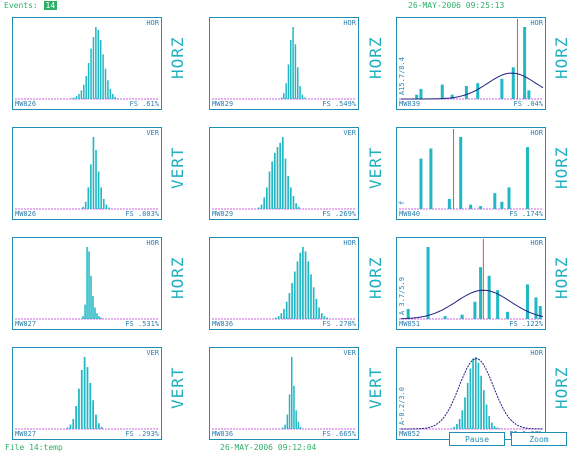 Image resolution: width=576 pixels, height=452 pixels. Describe the element at coordinates (87, 173) in the screenshot. I see `histogram-panel: VER MW826 FS .803%` at that location.